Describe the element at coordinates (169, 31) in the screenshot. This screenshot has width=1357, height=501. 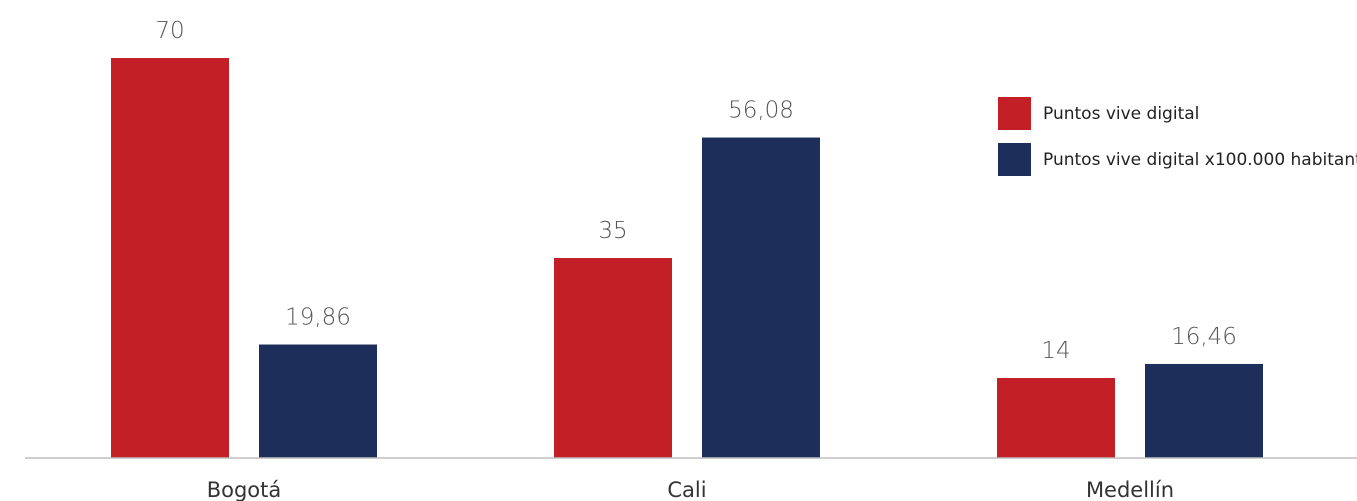
I see `value-label-0-0: 70` at that location.